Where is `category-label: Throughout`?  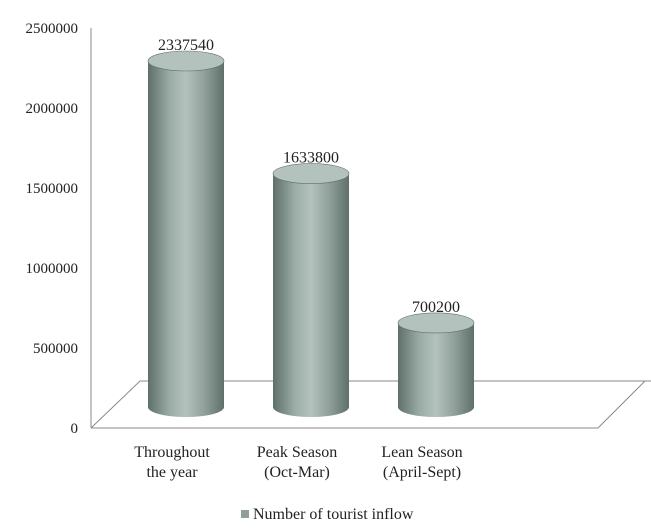 category-label: Throughout is located at coordinates (172, 452).